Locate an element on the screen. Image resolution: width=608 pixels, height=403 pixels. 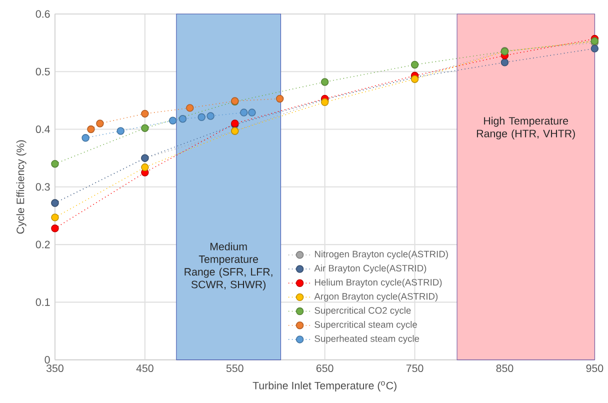
band-label: Medium Temperature Range (SFR, LFR, SCWR, SHWR) is located at coordinates (228, 266).